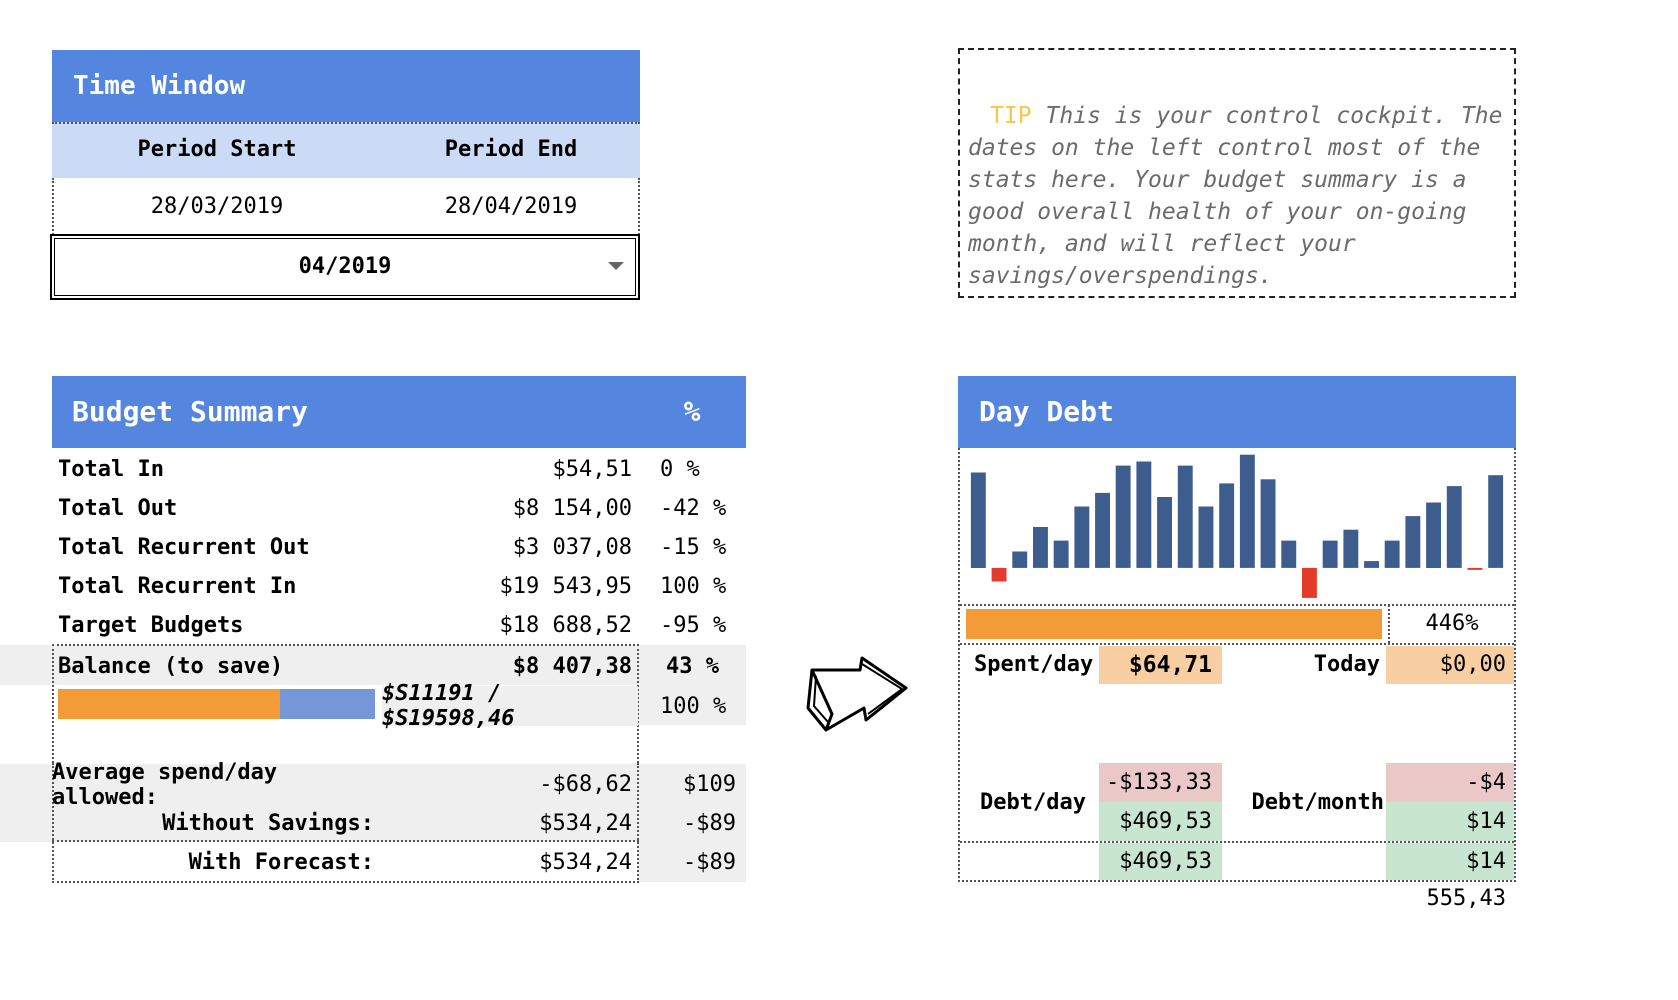 The image size is (1678, 1000). I want to click on day-debt-header: Day Debt, so click(1237, 412).